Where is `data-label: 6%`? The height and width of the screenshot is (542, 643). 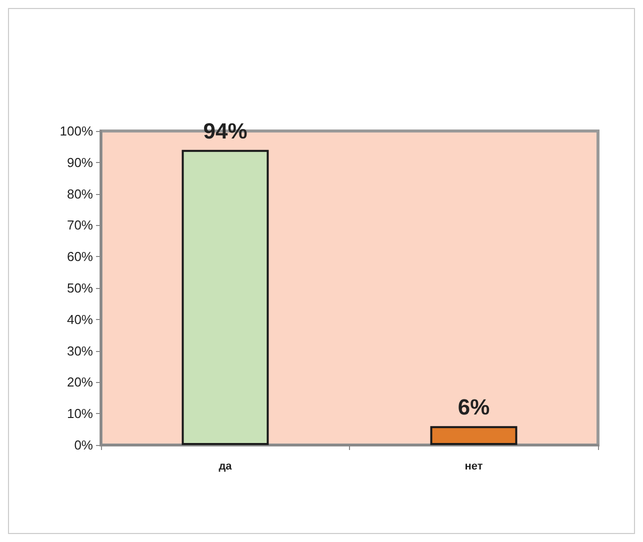 data-label: 6% is located at coordinates (474, 407).